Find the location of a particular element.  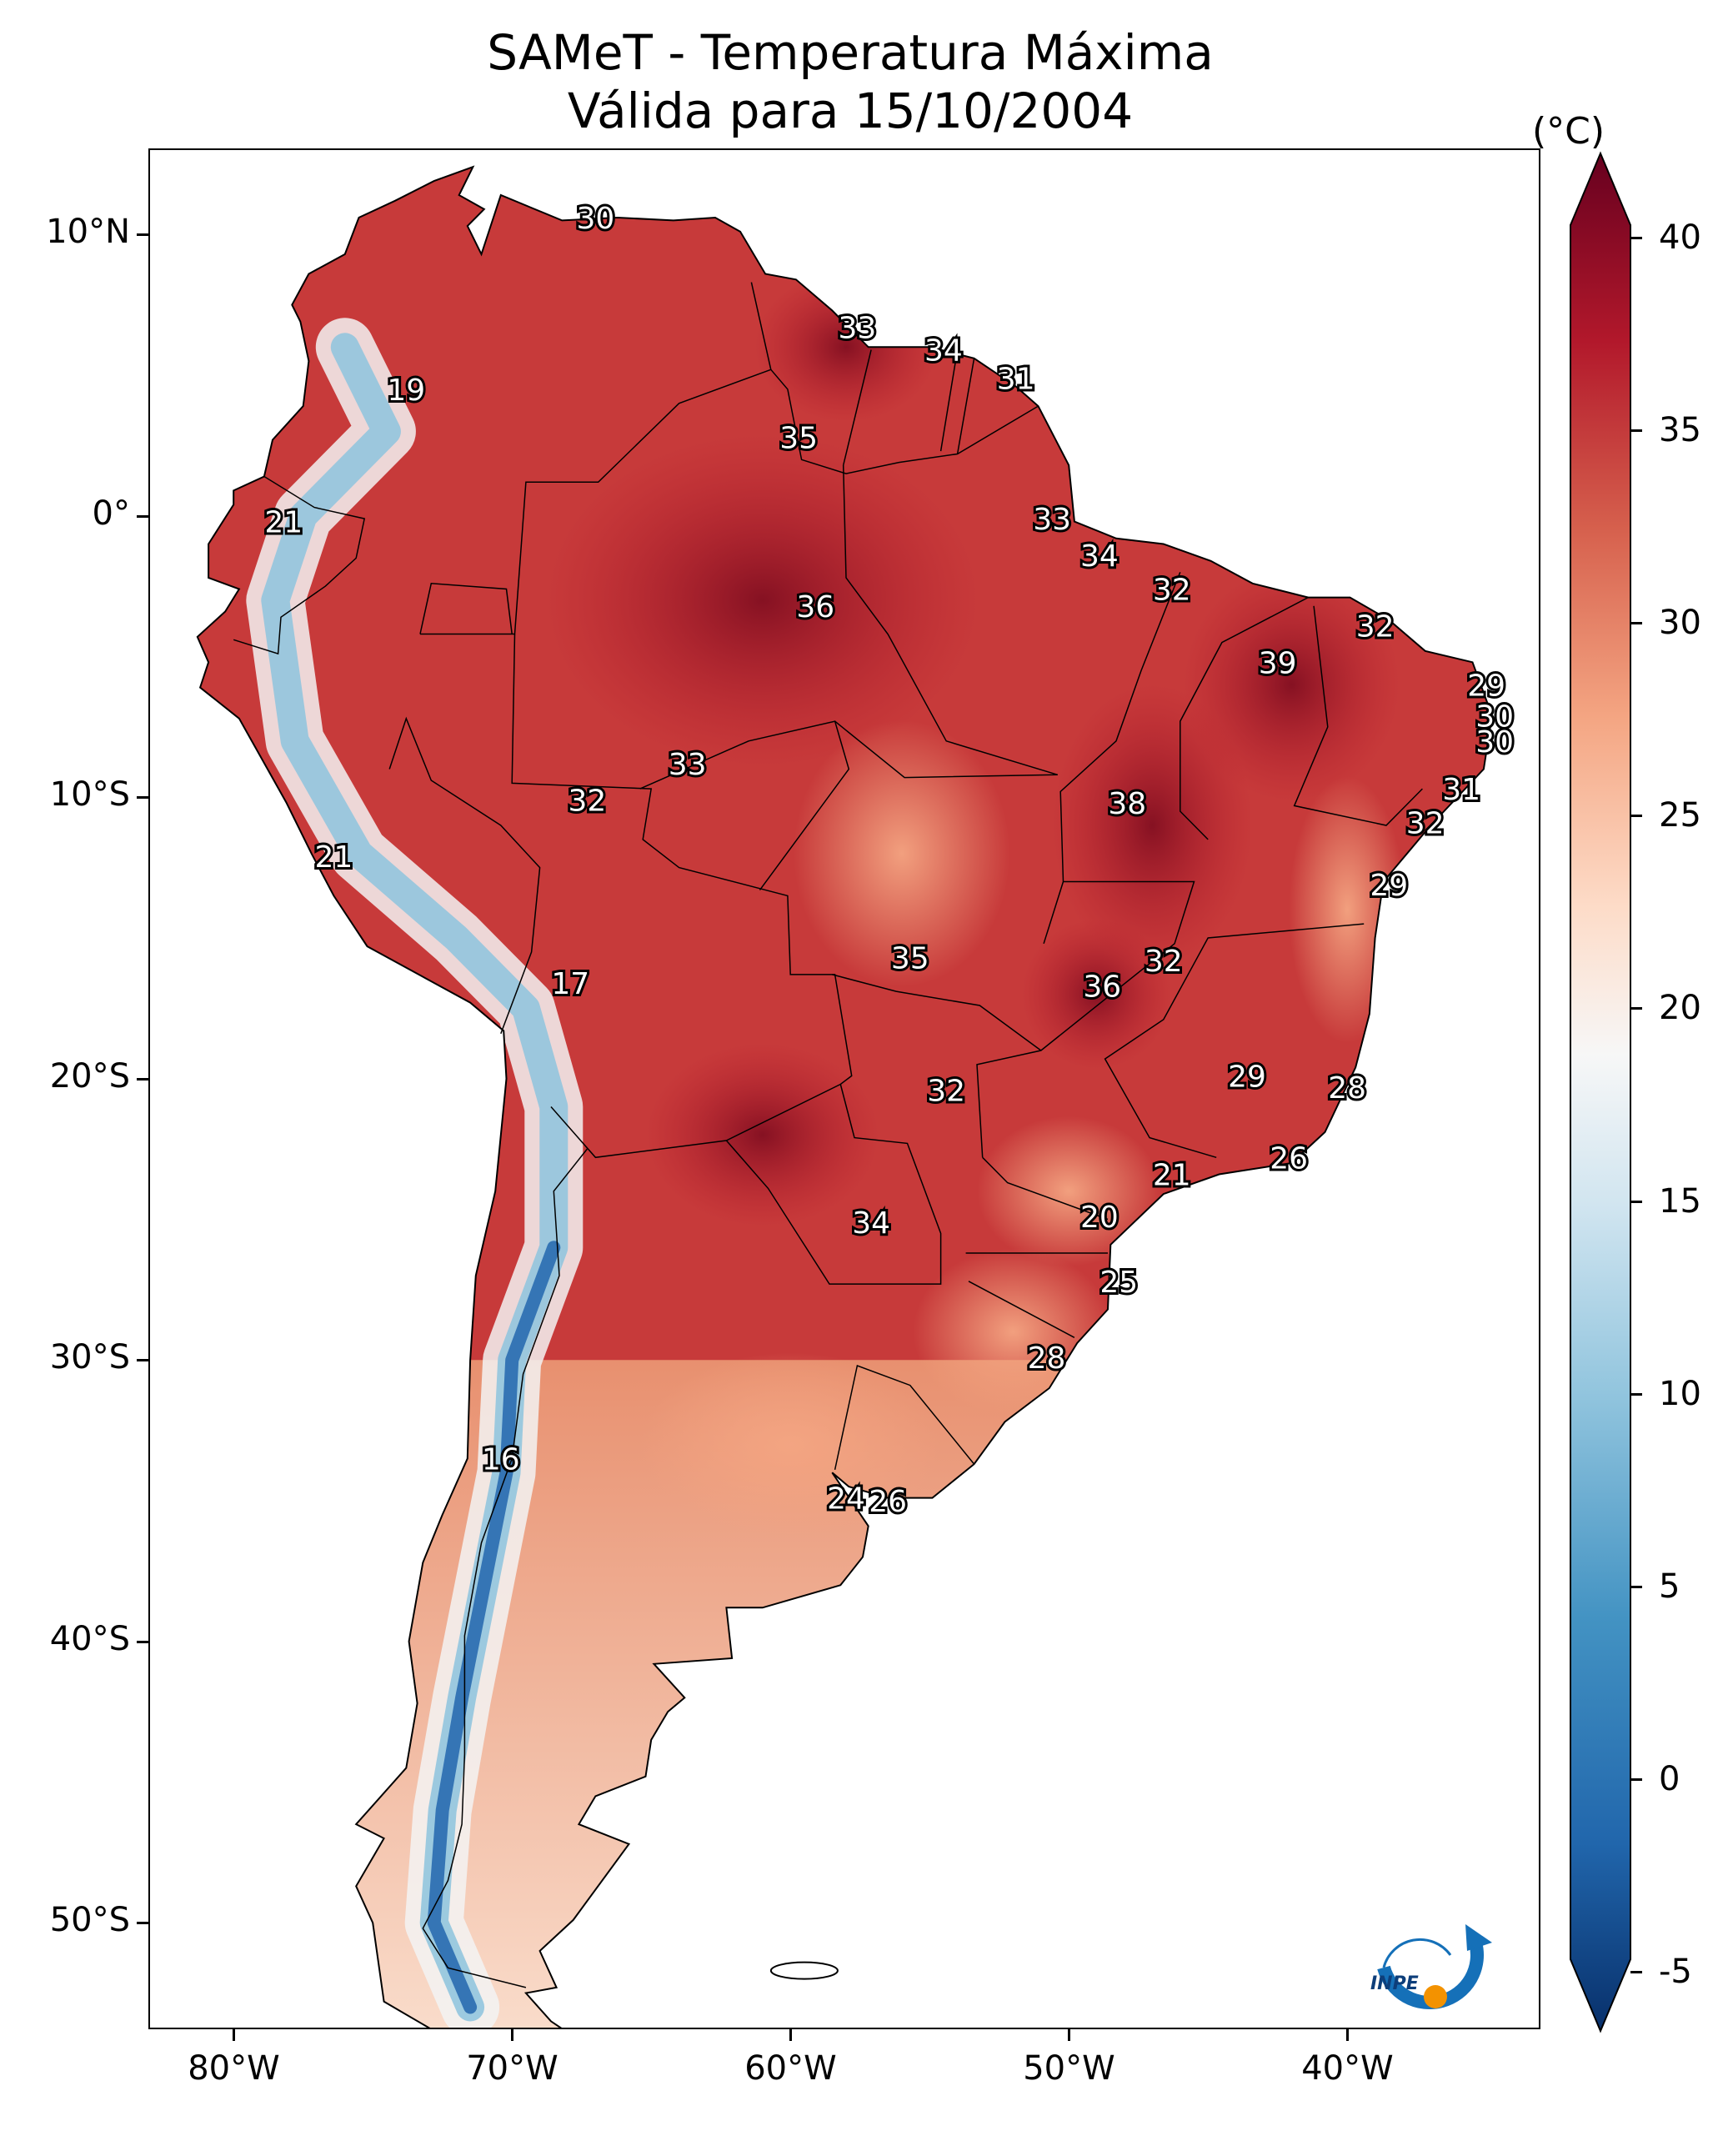

lat-label: 10°S is located at coordinates (89, 795).